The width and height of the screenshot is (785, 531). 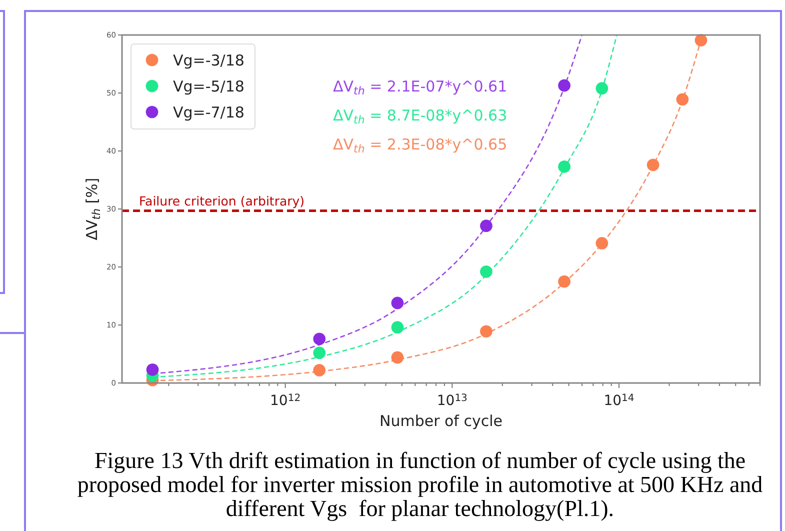 What do you see at coordinates (619, 400) in the screenshot?
I see `x-tick-label: 10$^{14}$` at bounding box center [619, 400].